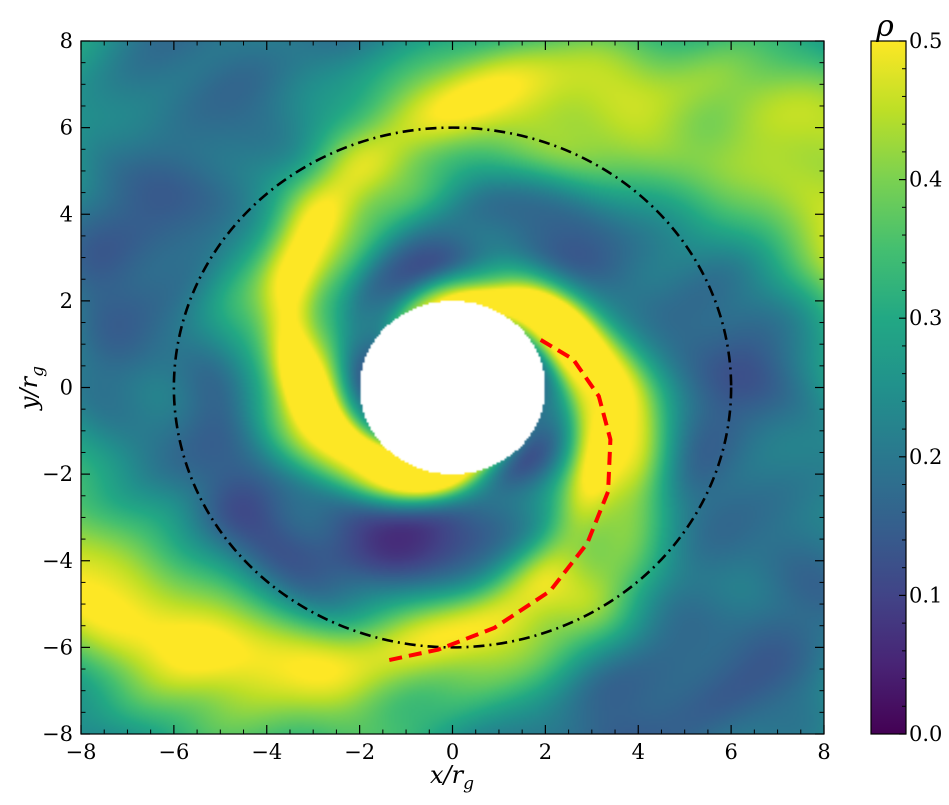  I want to click on colorbar-tick-label: 0.3, so click(925, 318).